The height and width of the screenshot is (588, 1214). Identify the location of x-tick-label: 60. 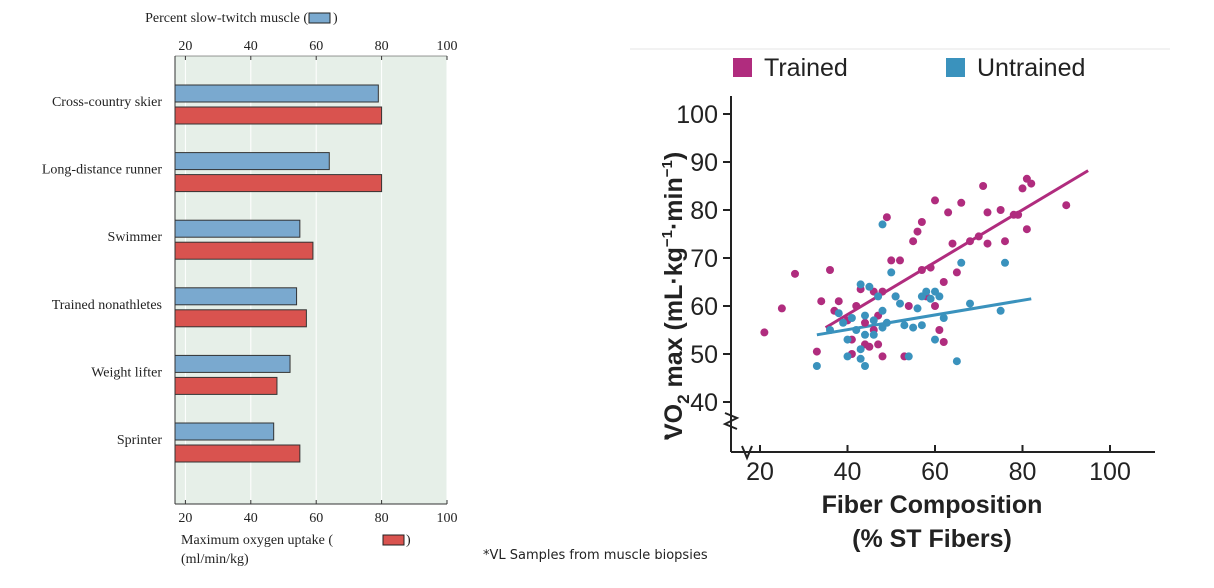
(935, 472).